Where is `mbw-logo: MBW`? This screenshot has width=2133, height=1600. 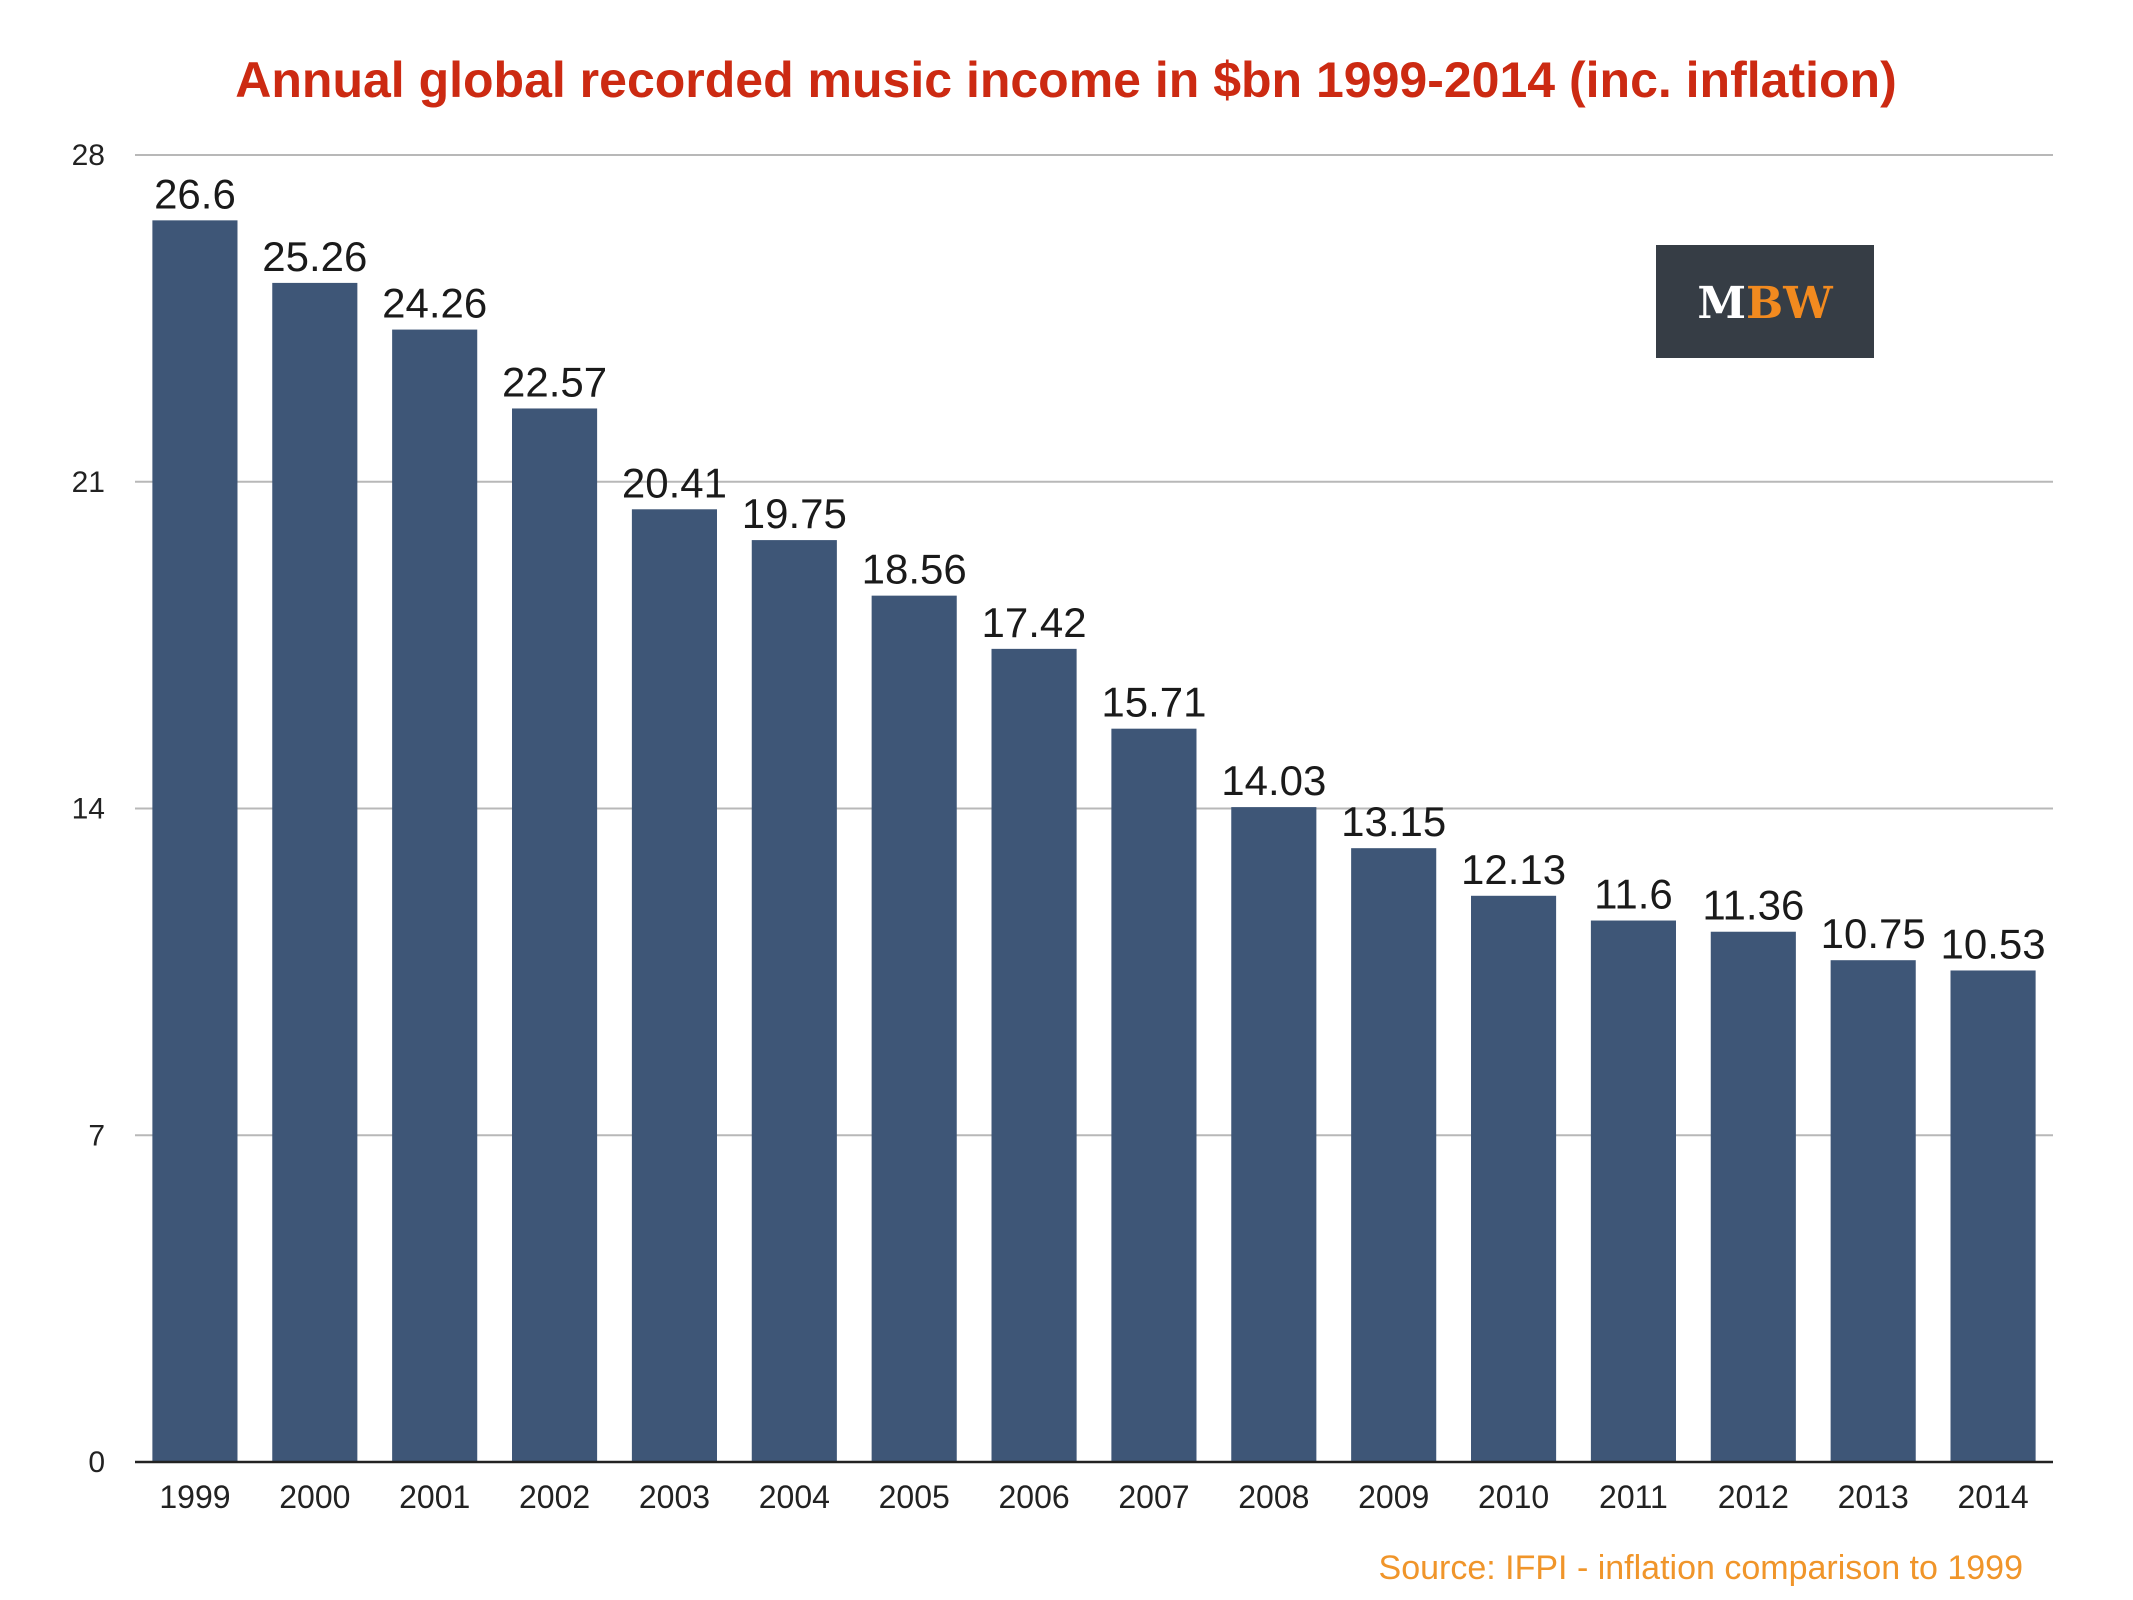 mbw-logo: MBW is located at coordinates (1765, 301).